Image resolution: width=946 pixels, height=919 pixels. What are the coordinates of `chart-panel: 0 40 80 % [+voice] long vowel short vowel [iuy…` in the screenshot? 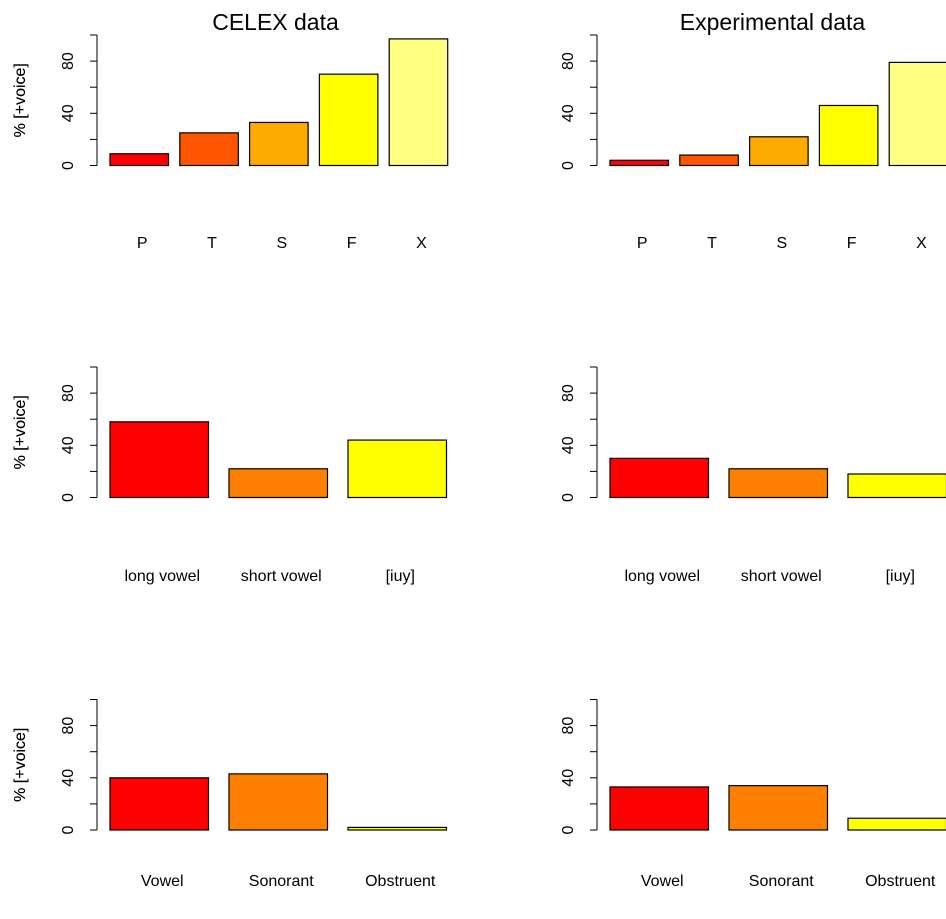 It's located at (230, 475).